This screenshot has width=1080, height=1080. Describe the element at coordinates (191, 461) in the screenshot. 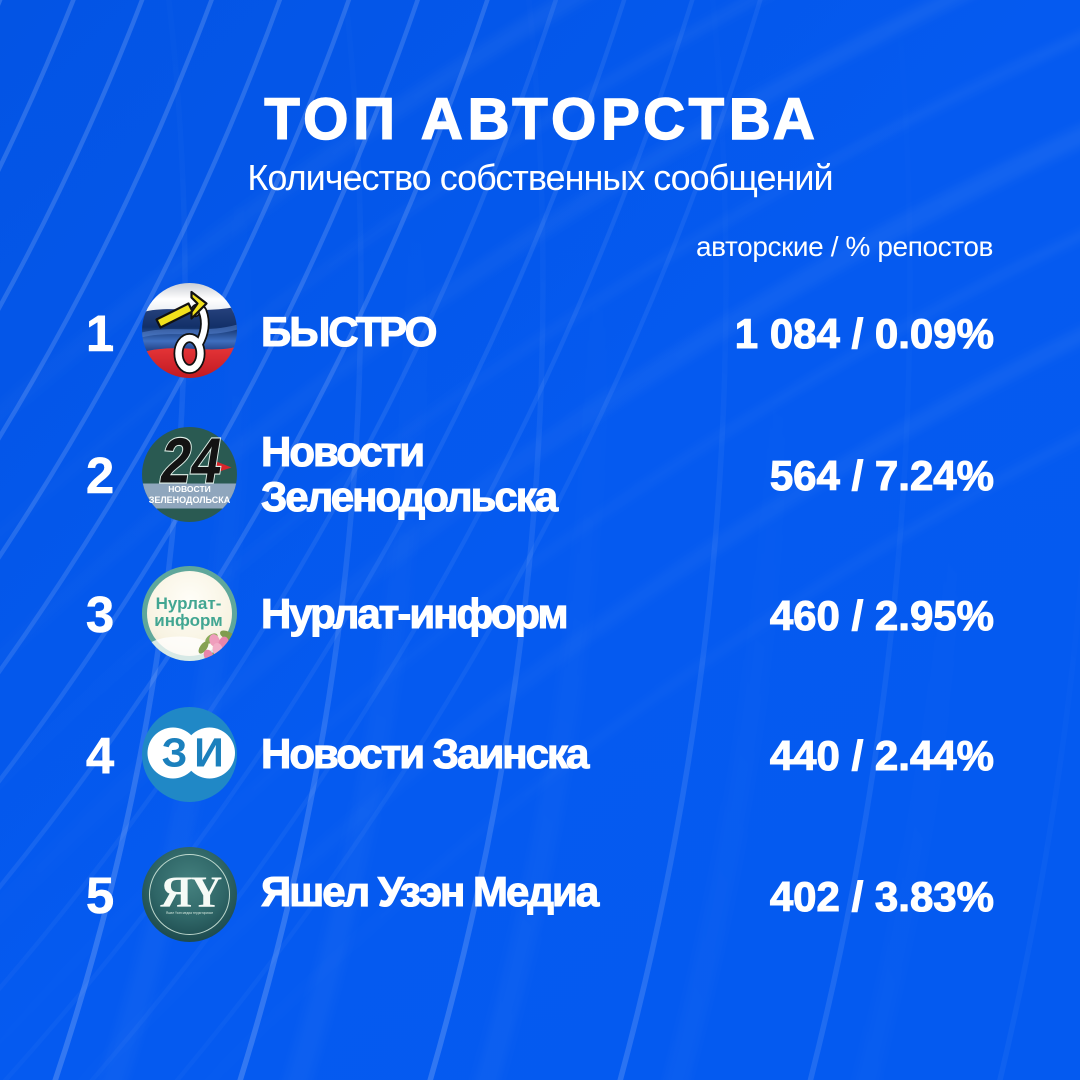

I see `svg-text: 24` at that location.